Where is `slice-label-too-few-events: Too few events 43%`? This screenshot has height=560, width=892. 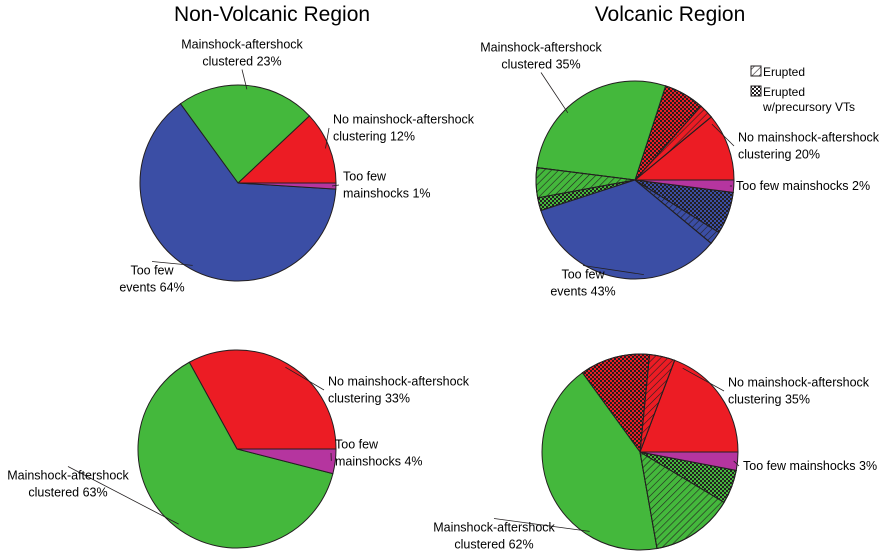 slice-label-too-few-events: Too few events 43% is located at coordinates (582, 283).